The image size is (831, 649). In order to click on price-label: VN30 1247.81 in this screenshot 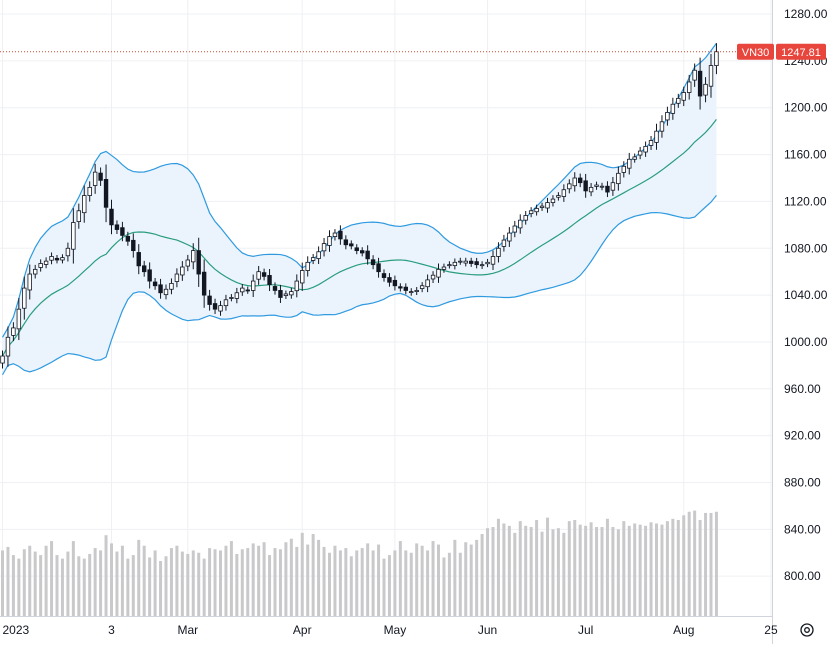, I will do `click(781, 51)`.